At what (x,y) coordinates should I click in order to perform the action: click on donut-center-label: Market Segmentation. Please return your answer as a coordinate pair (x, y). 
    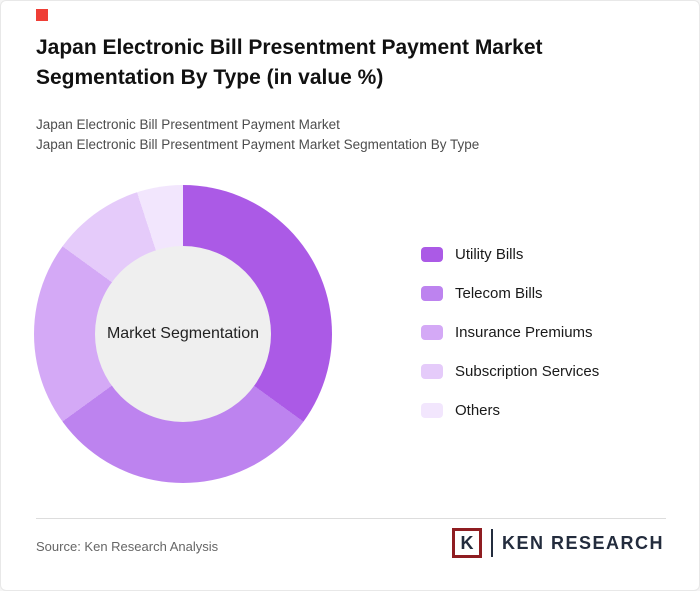
    Looking at the image, I should click on (183, 333).